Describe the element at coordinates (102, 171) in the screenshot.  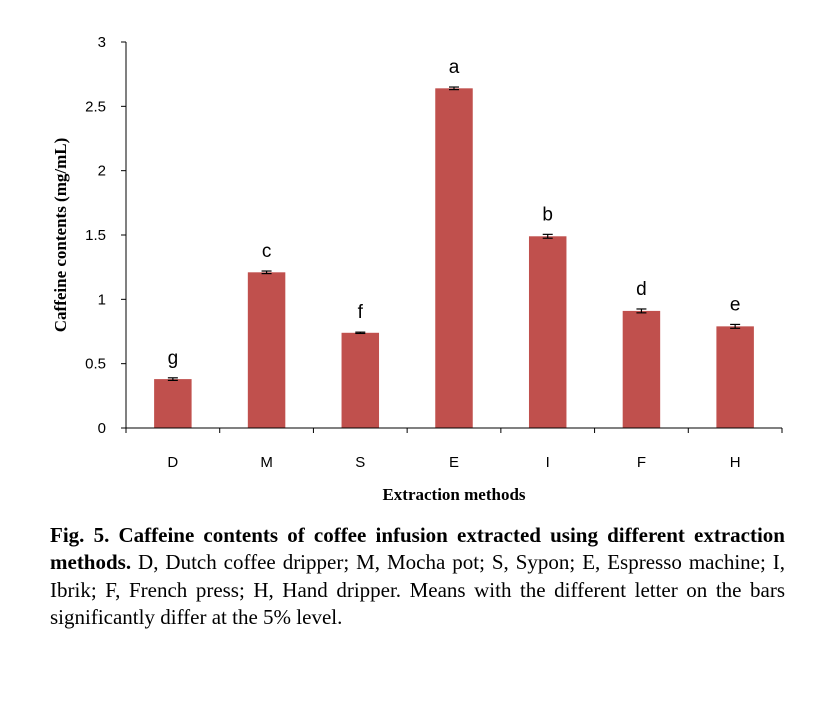
I see `y-tick-label: 2` at that location.